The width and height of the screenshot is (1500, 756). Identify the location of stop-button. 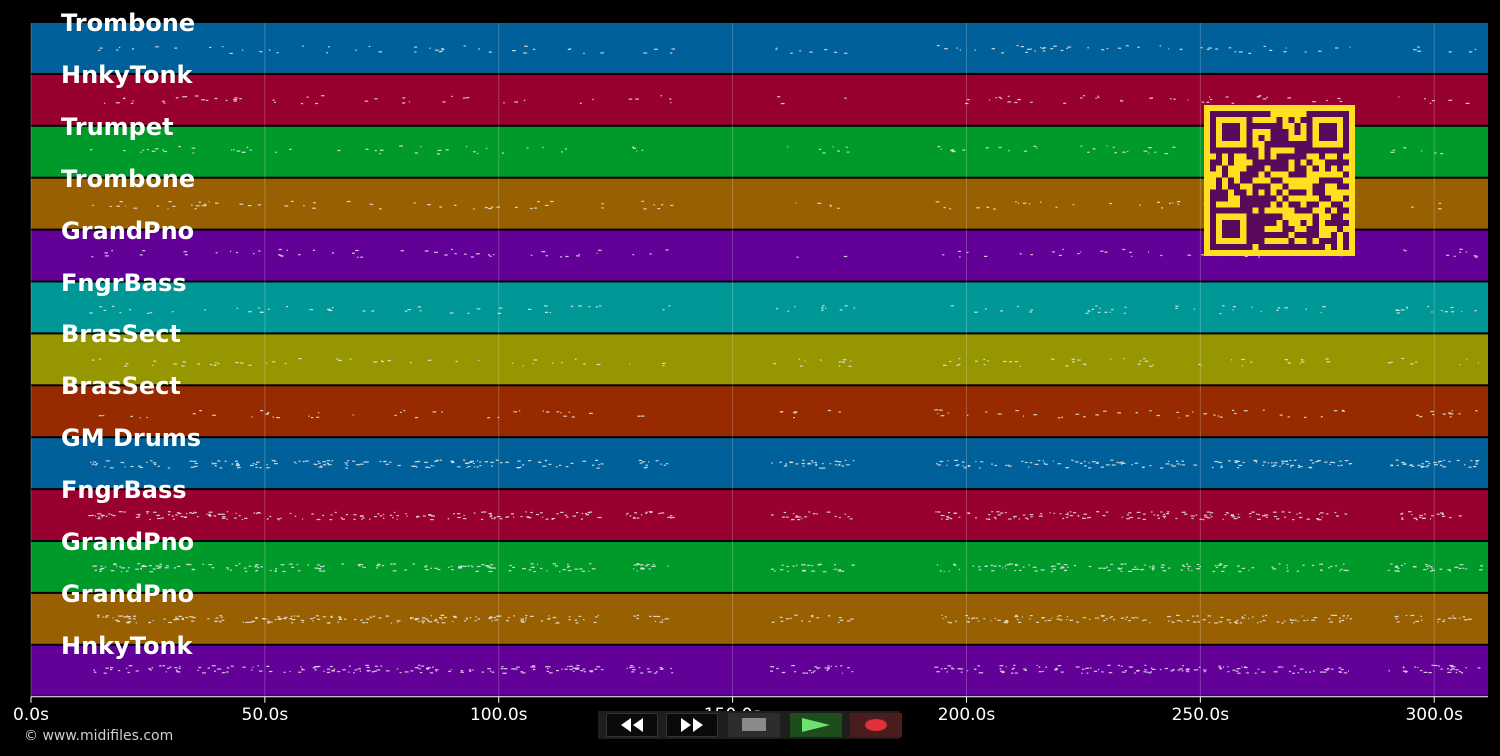
(754, 725).